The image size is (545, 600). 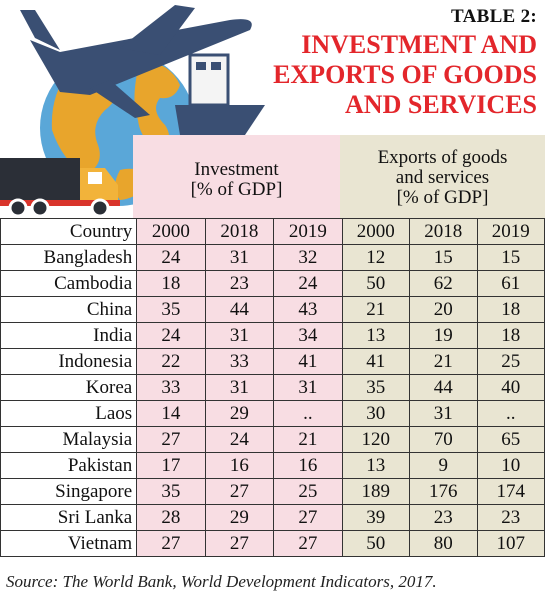 What do you see at coordinates (272, 257) in the screenshot?
I see `table-row: Bangladesh 24 31 32 12 15 15` at bounding box center [272, 257].